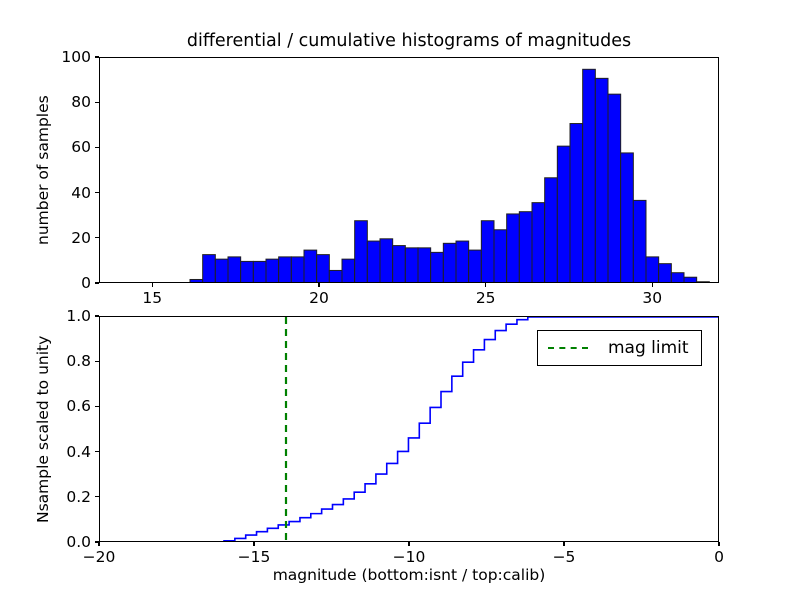  What do you see at coordinates (254, 557) in the screenshot?
I see `bottom-panel-xtick-label: −15` at bounding box center [254, 557].